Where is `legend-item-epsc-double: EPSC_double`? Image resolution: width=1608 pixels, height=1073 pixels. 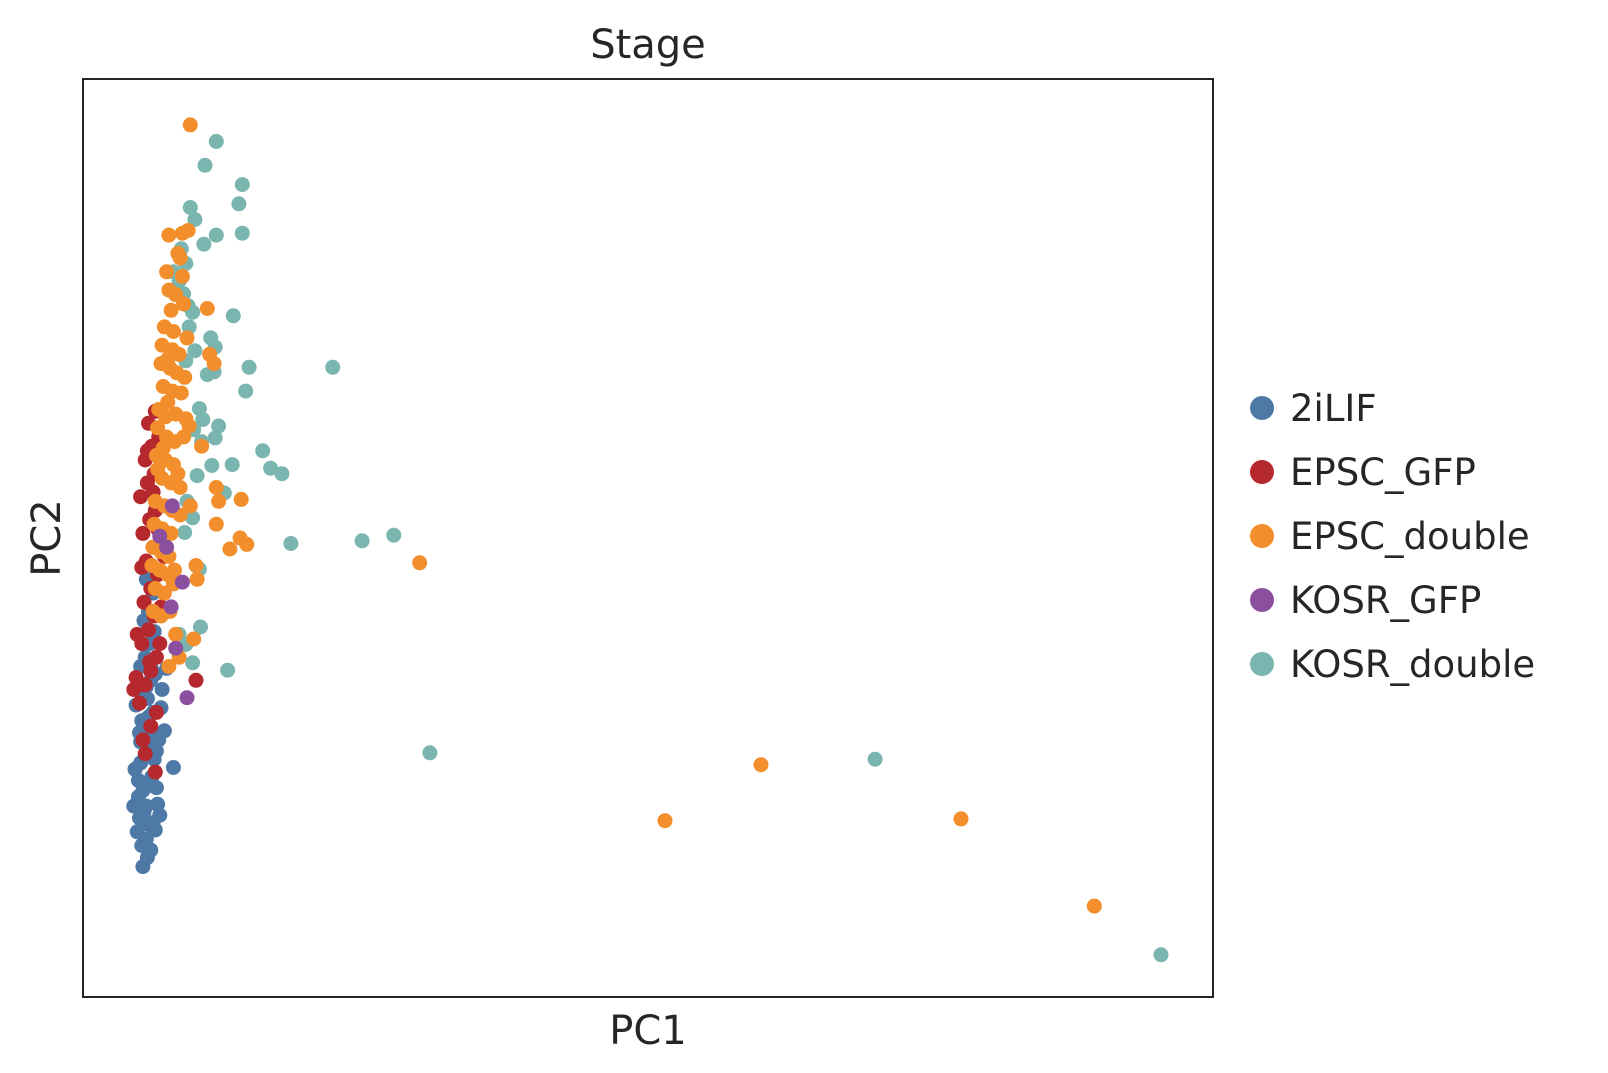
legend-item-epsc-double: EPSC_double is located at coordinates (1390, 536).